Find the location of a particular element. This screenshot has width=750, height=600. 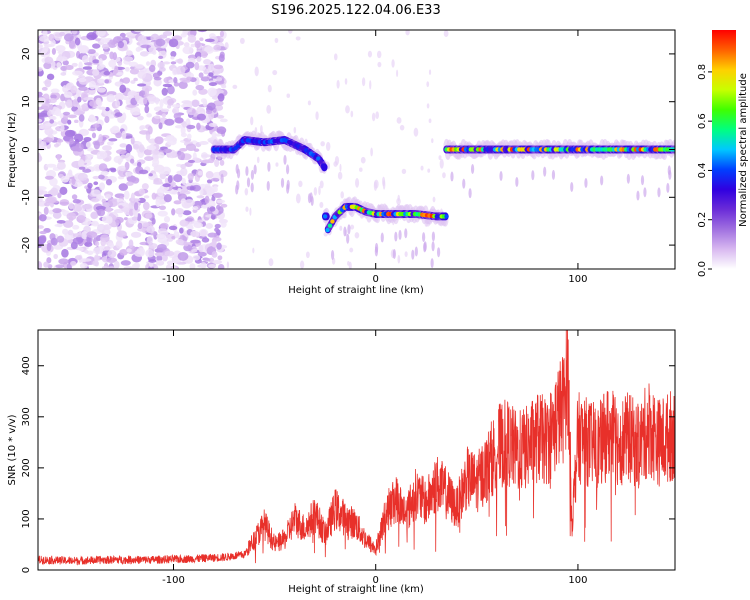

colorbar-label: Normalized spectral amplitude is located at coordinates (743, 150).